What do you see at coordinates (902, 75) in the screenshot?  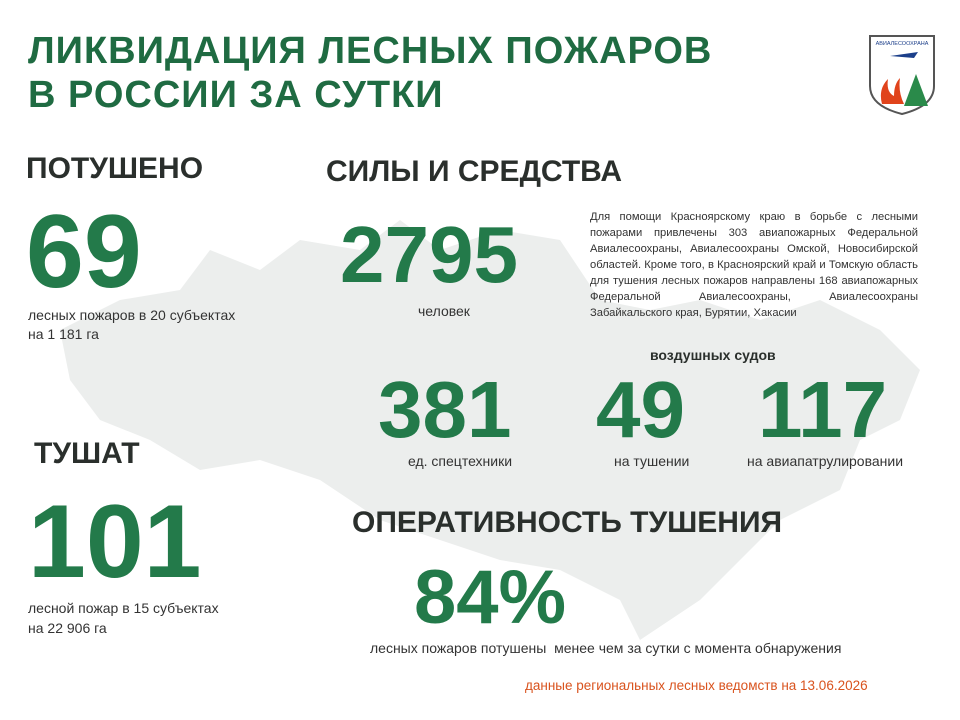 I see `logo: АВИАЛЕСООХРАНА` at bounding box center [902, 75].